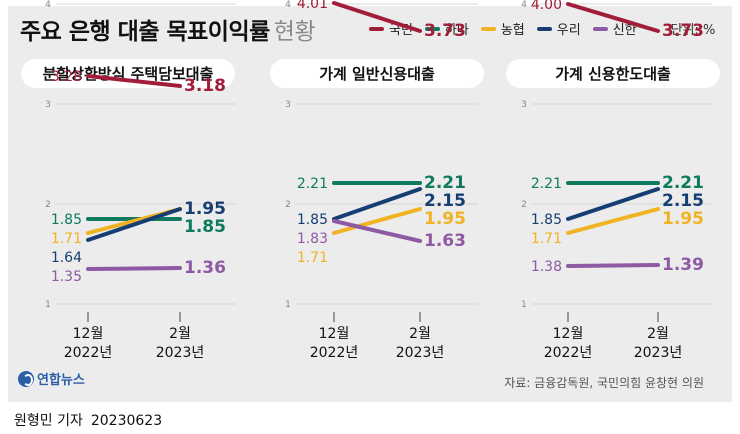 Image resolution: width=740 pixels, height=434 pixels. Describe the element at coordinates (205, 86) in the screenshot. I see `end-value-label: 3.18` at that location.